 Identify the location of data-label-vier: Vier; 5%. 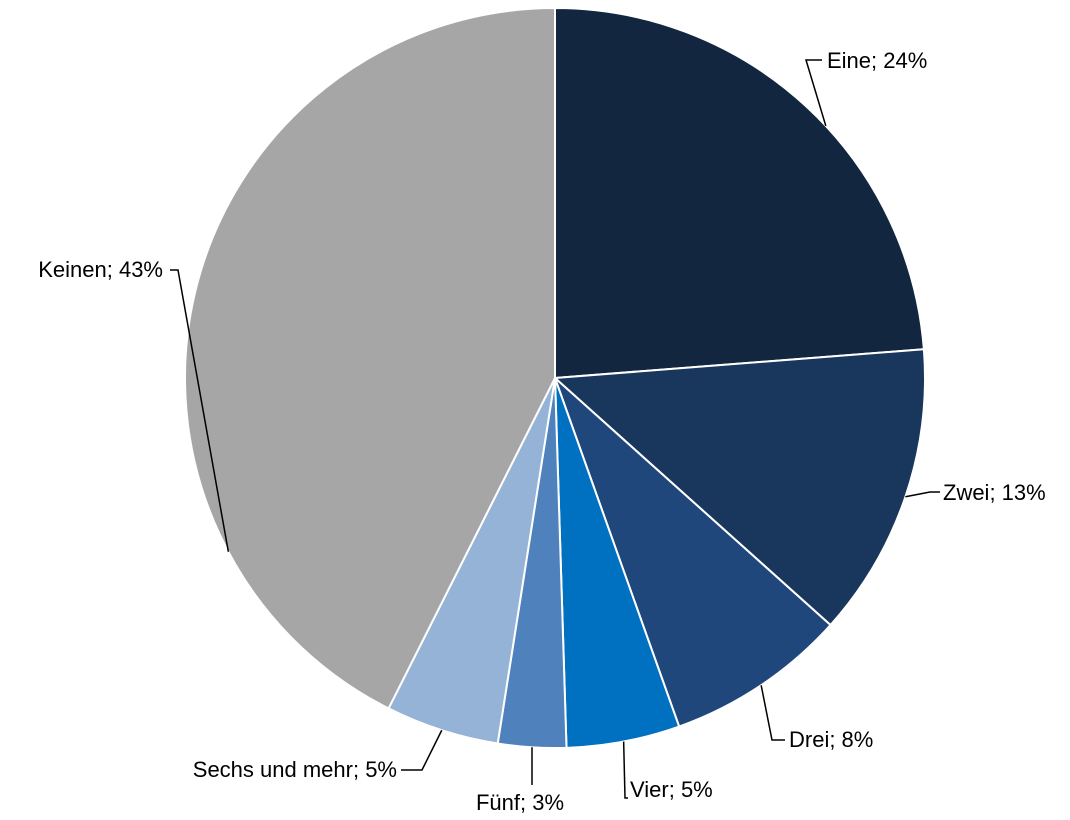
(671, 789).